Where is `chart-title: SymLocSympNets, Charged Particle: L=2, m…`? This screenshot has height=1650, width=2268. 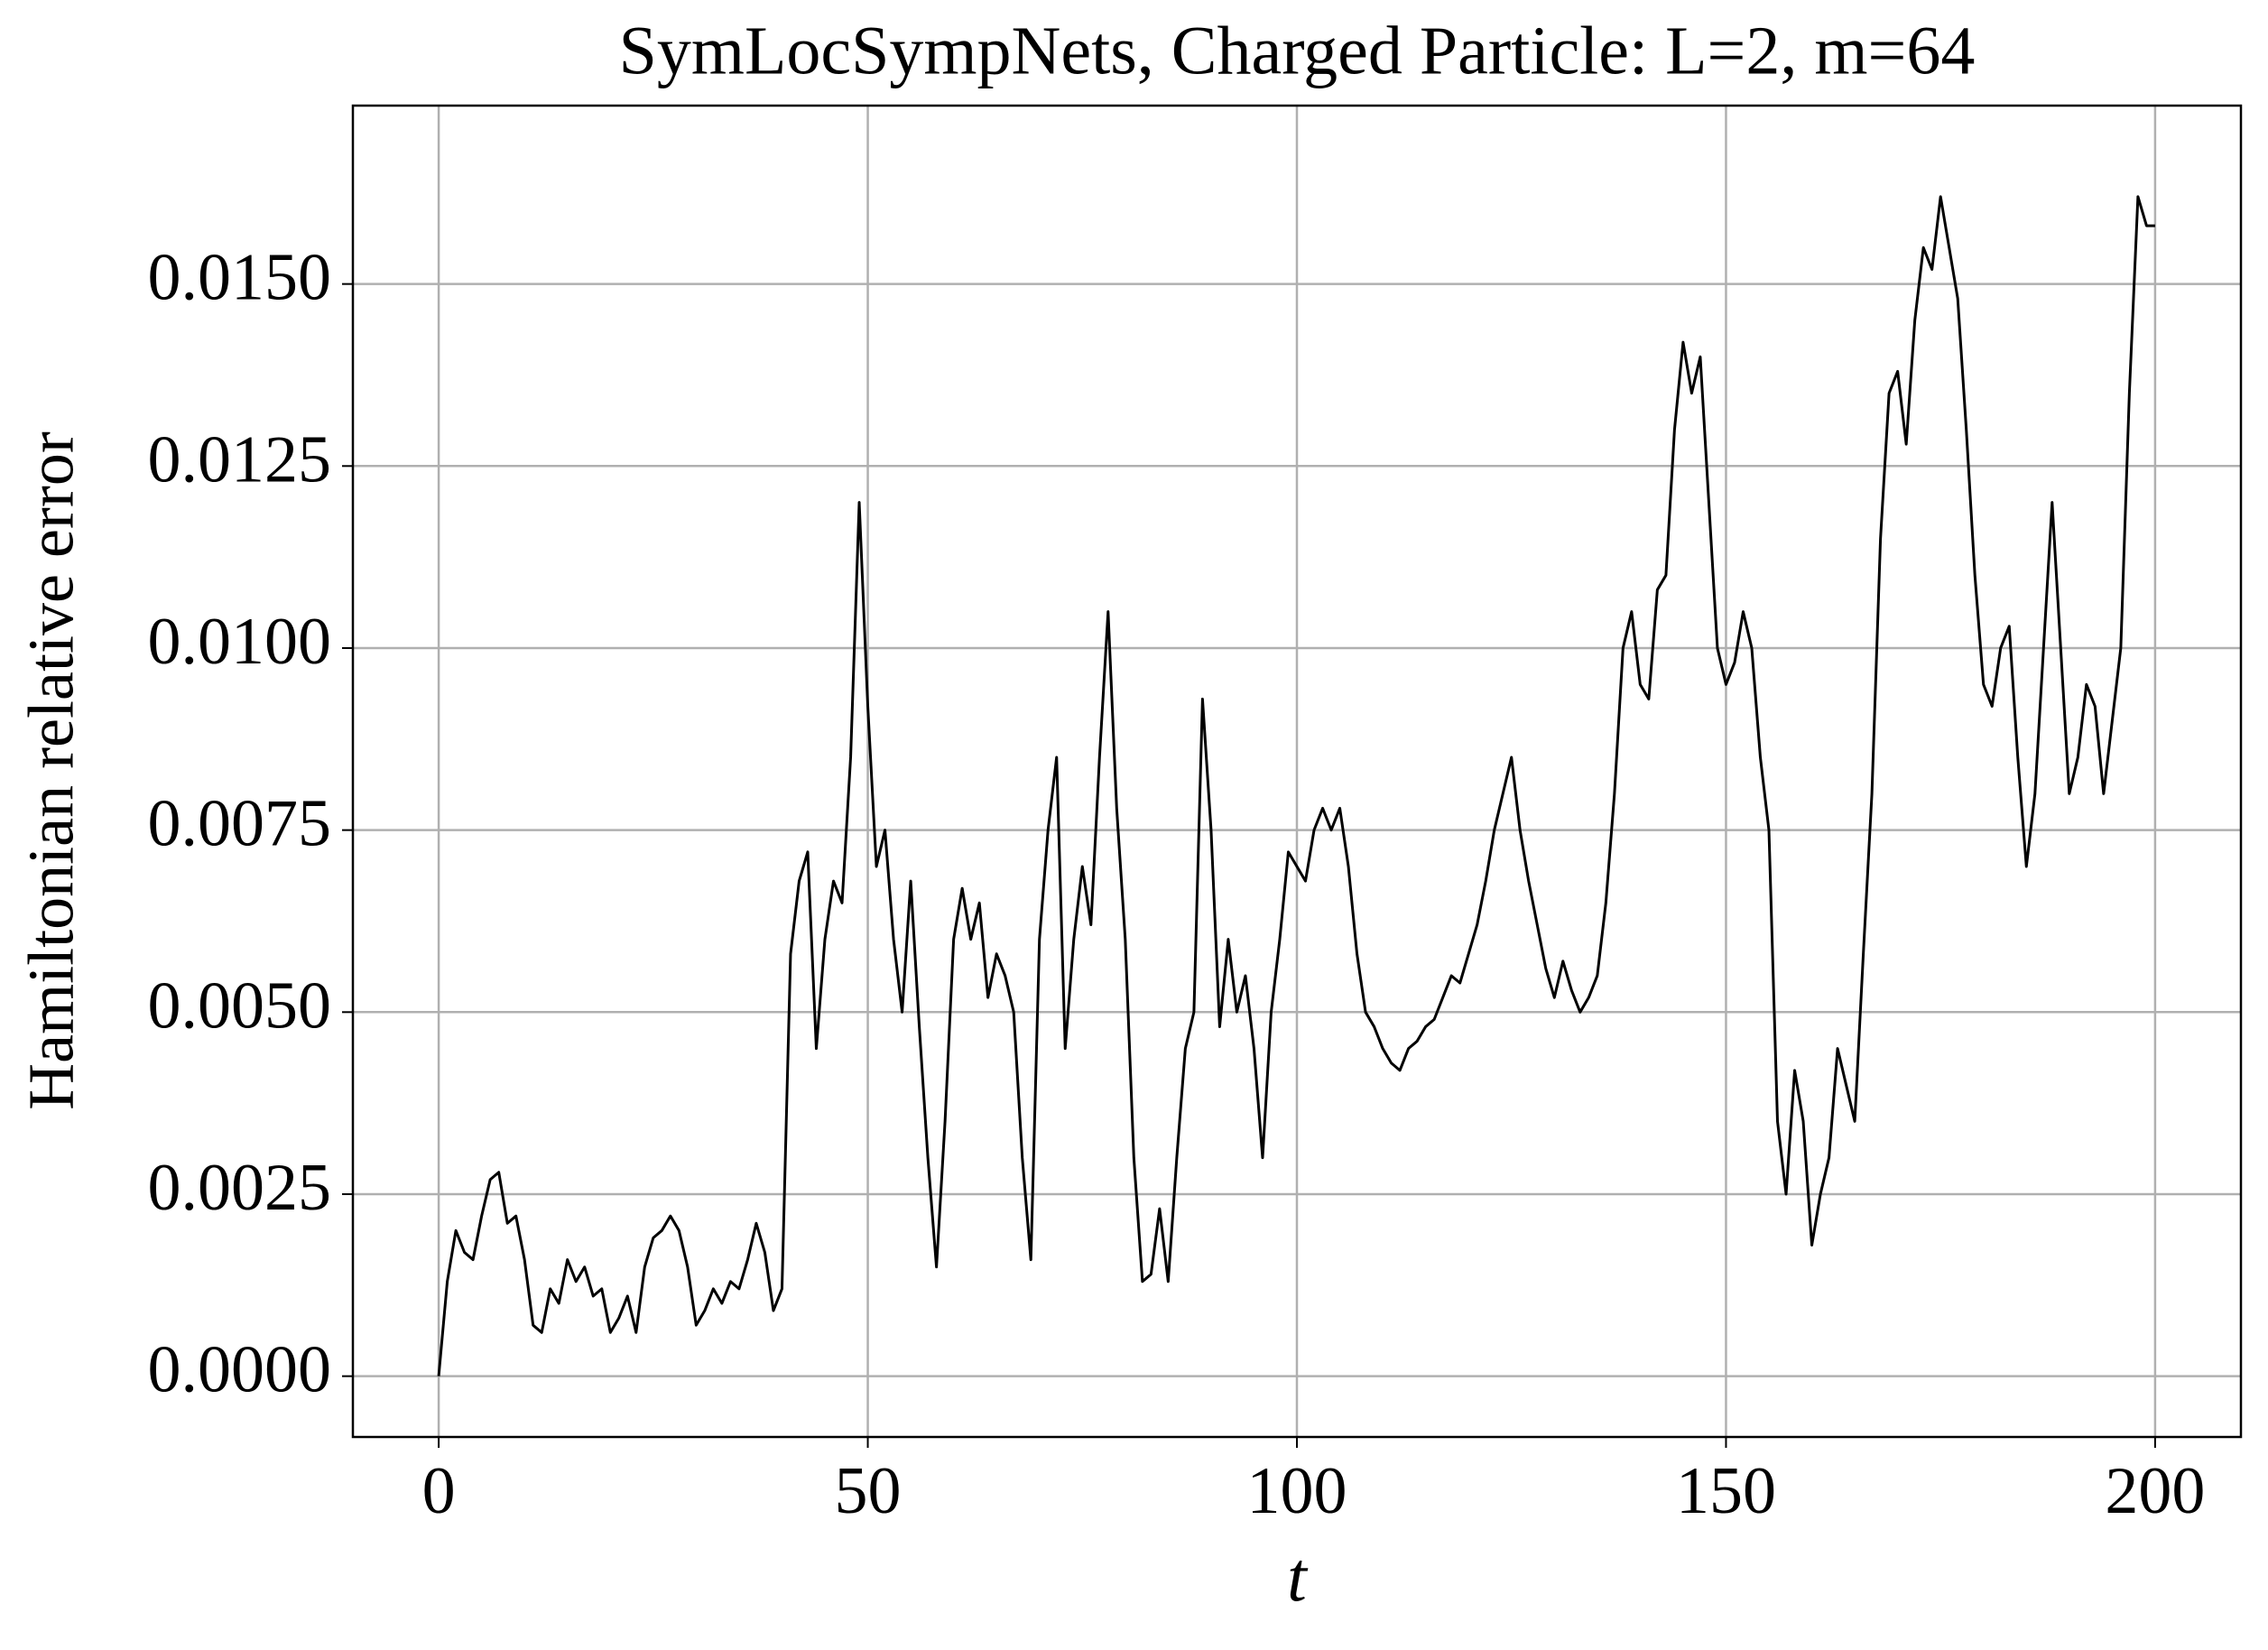 chart-title: SymLocSympNets, Charged Particle: L=2, m… is located at coordinates (1298, 51).